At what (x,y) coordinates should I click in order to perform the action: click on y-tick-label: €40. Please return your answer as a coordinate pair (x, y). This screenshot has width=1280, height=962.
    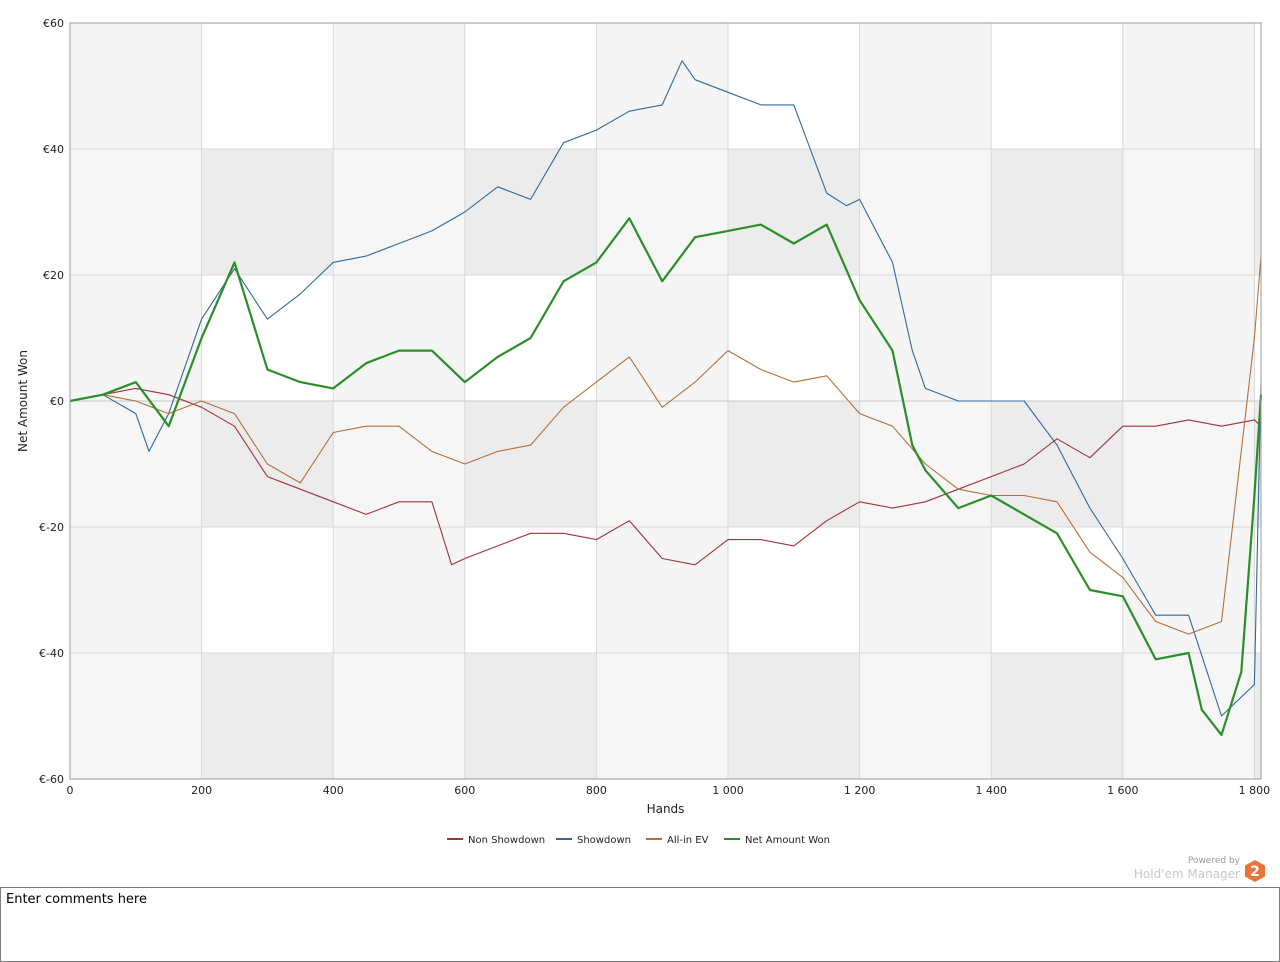
    Looking at the image, I should click on (53, 149).